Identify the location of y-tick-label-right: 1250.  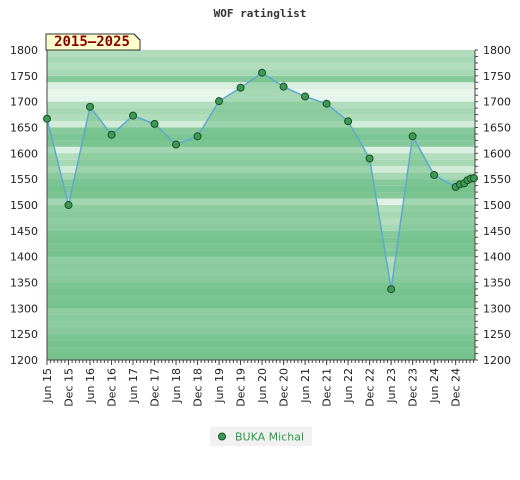
(497, 334).